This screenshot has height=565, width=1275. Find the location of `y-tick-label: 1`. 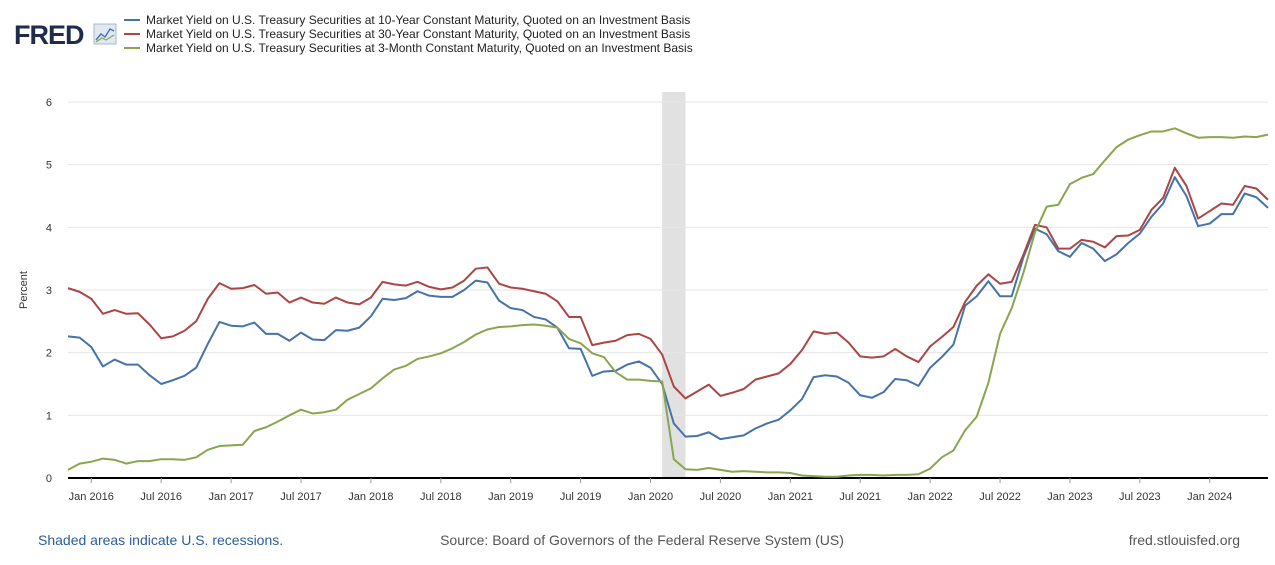

y-tick-label: 1 is located at coordinates (49, 416).